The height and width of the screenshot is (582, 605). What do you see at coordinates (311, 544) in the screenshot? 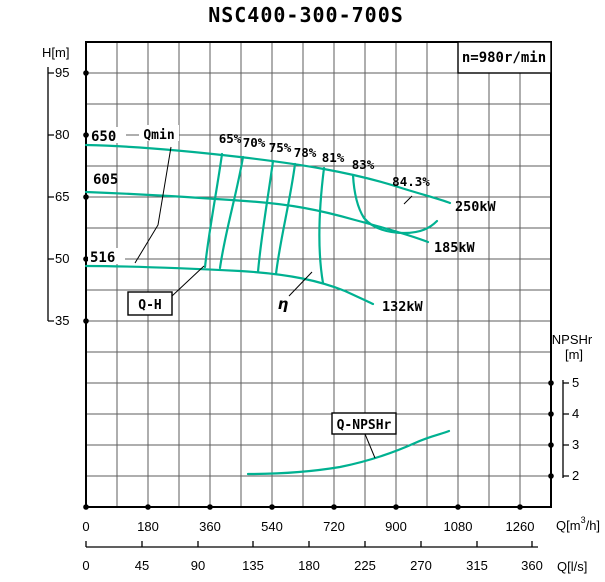
I see `q-ls-axis-line` at bounding box center [311, 544].